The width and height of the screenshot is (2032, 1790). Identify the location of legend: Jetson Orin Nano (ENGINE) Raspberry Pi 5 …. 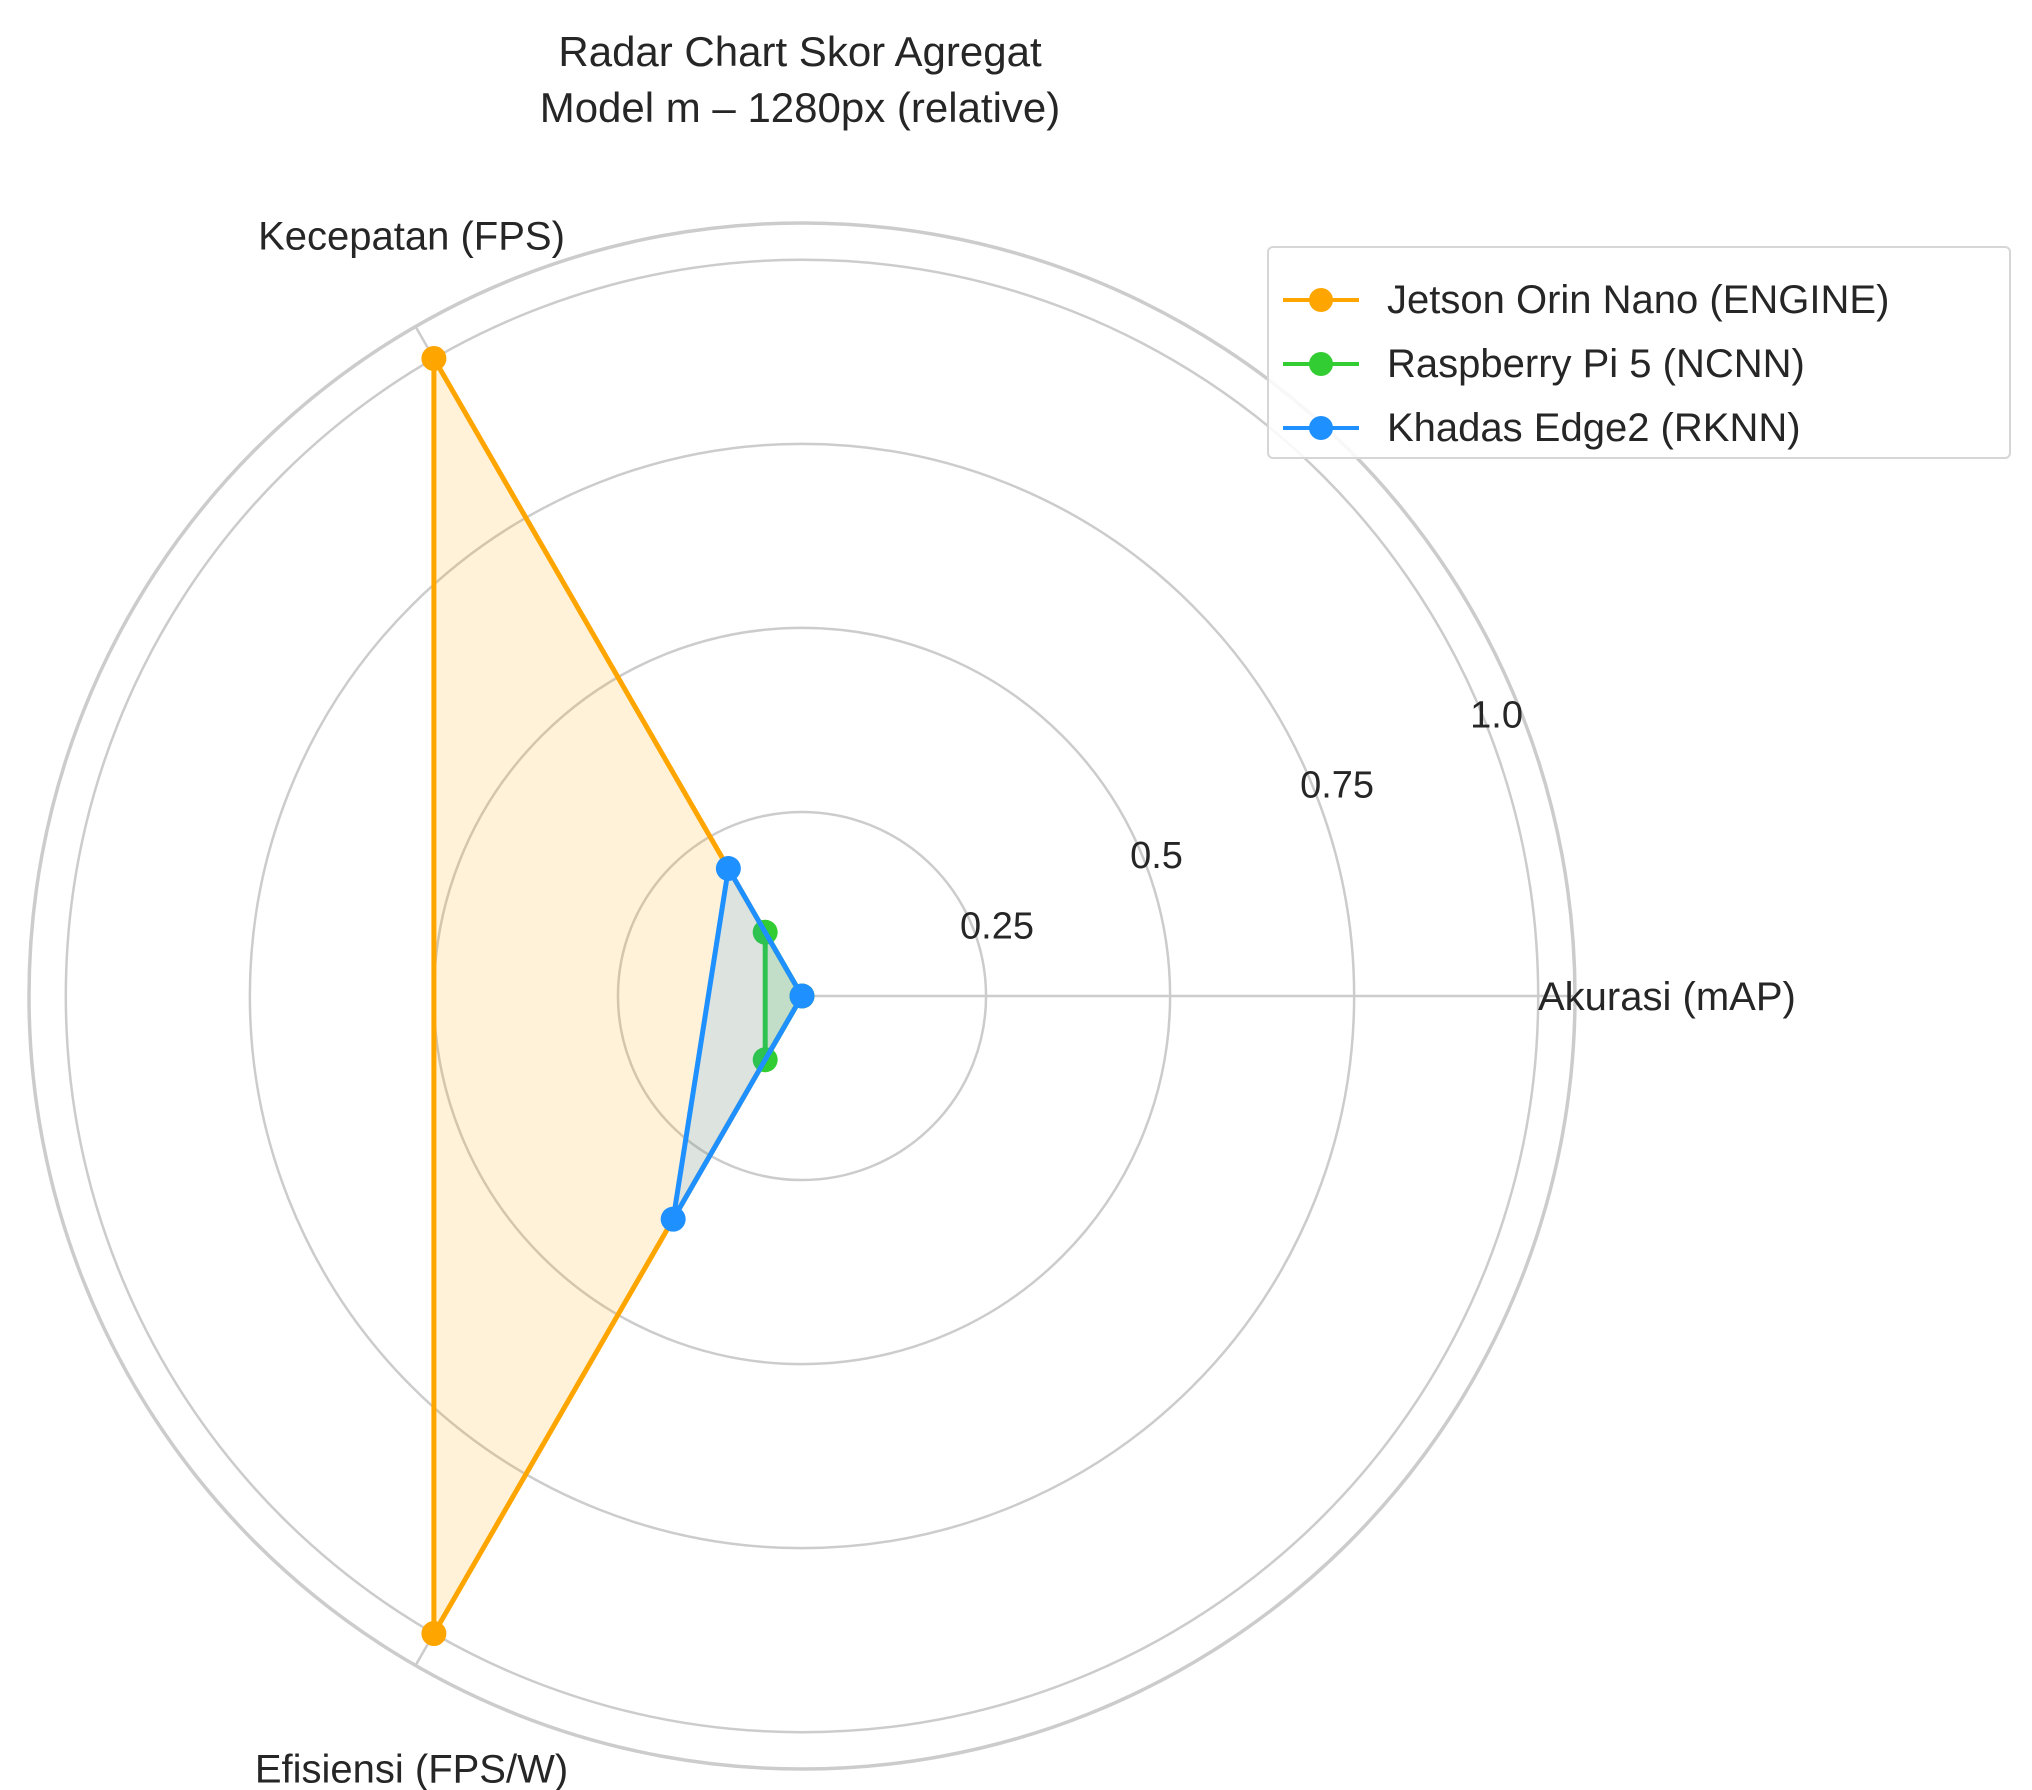
(1639, 352).